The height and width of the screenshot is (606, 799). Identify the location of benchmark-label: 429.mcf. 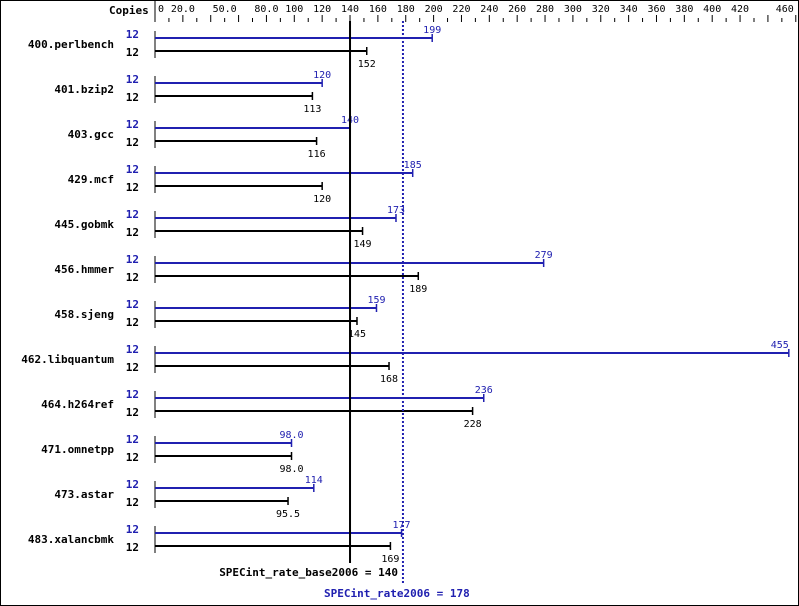
(91, 179).